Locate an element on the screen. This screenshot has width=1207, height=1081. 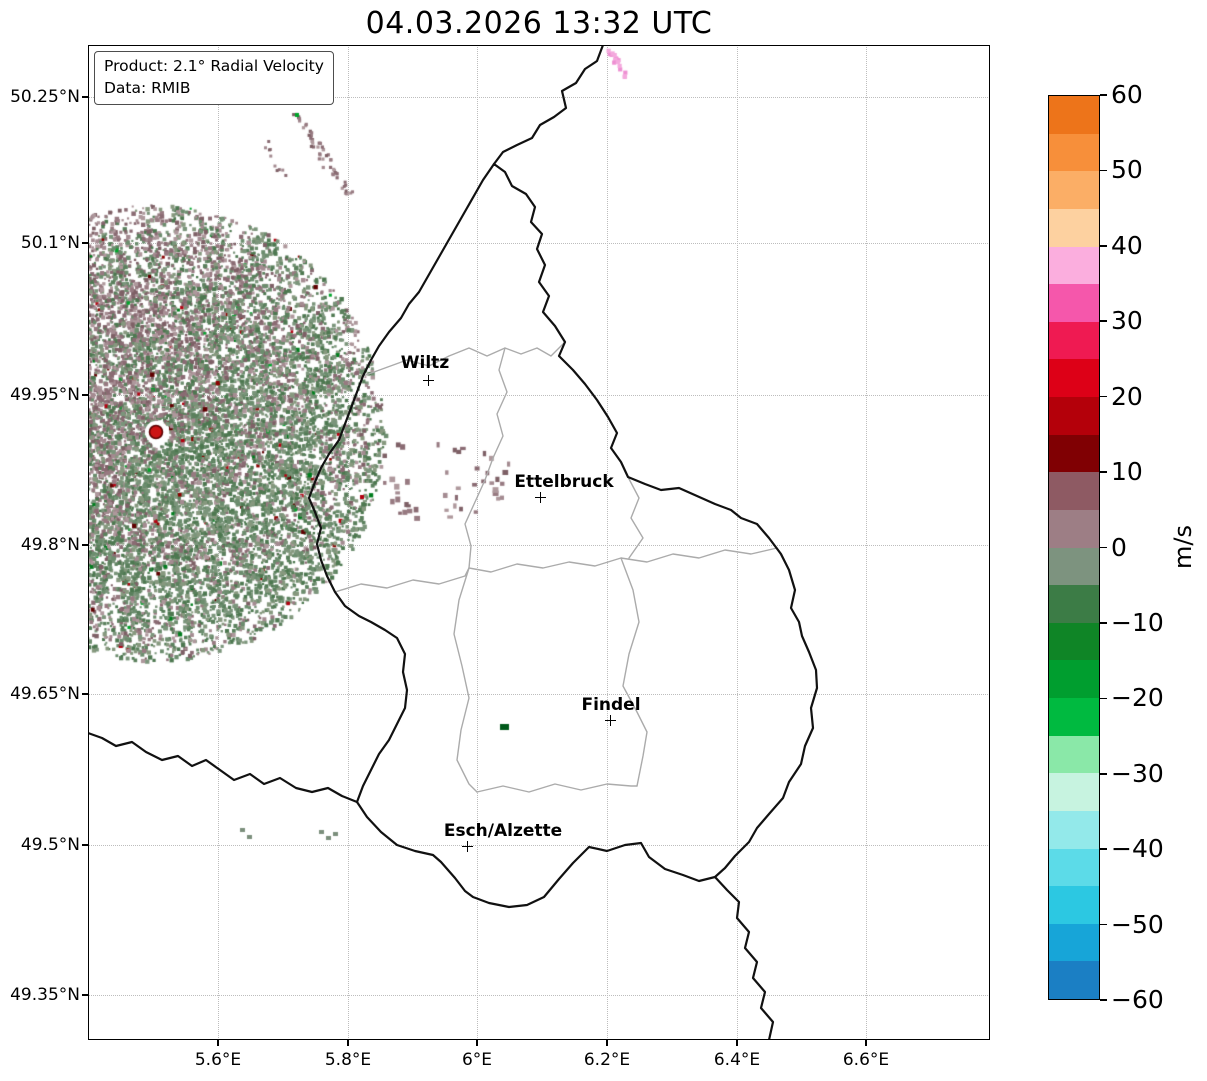
product-info-box: Product: 2.1° Radial Velocity Data: RMIB is located at coordinates (214, 78).